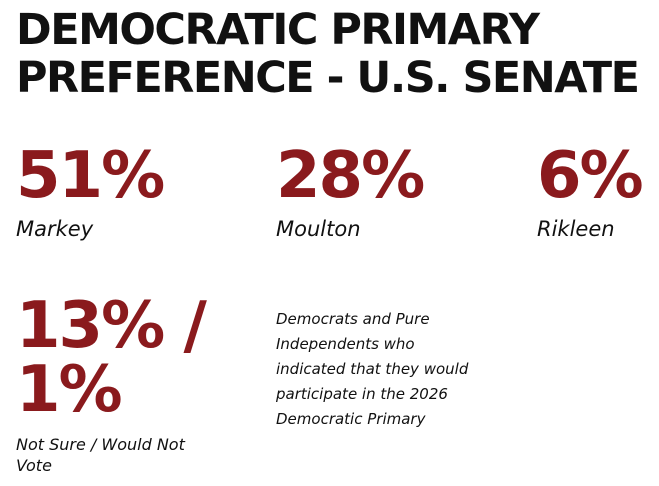 This screenshot has height=486, width=659. Describe the element at coordinates (111, 358) in the screenshot. I see `stat-value-not-sure-would-not-vote: 13% / 1%` at that location.